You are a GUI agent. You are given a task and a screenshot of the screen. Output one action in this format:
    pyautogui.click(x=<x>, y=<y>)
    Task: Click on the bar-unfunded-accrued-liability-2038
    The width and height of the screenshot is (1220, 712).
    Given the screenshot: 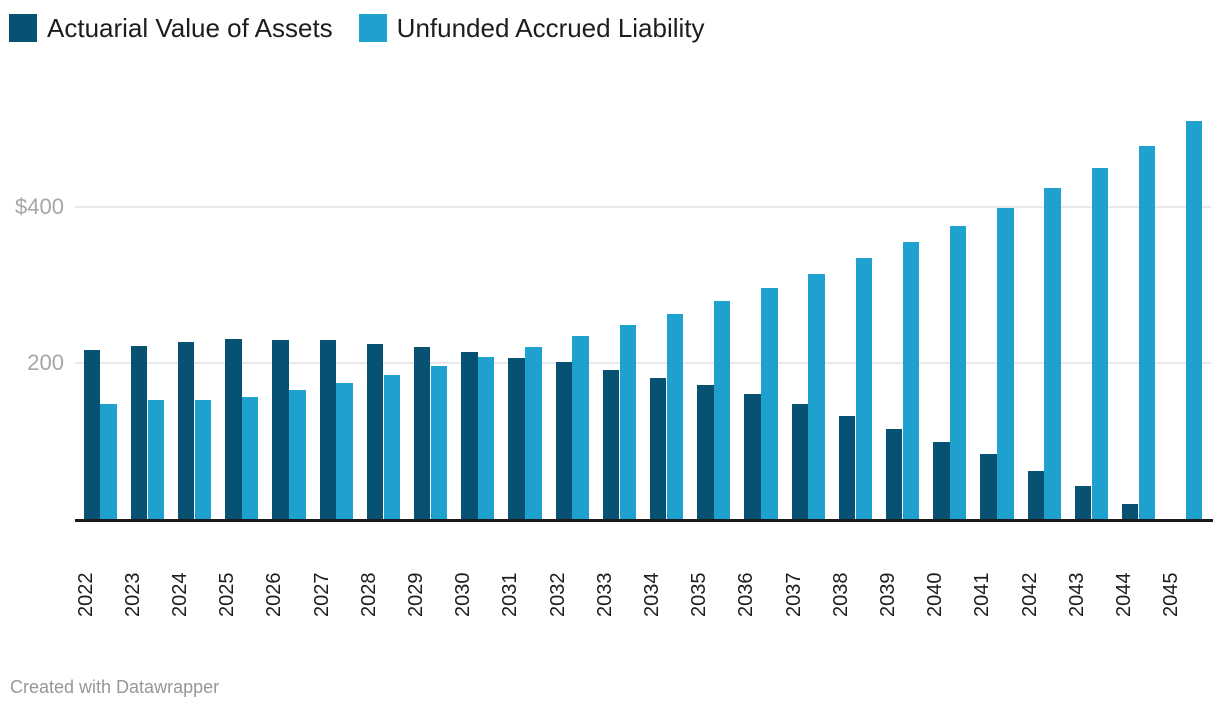 What is the action you would take?
    pyautogui.click(x=863, y=388)
    